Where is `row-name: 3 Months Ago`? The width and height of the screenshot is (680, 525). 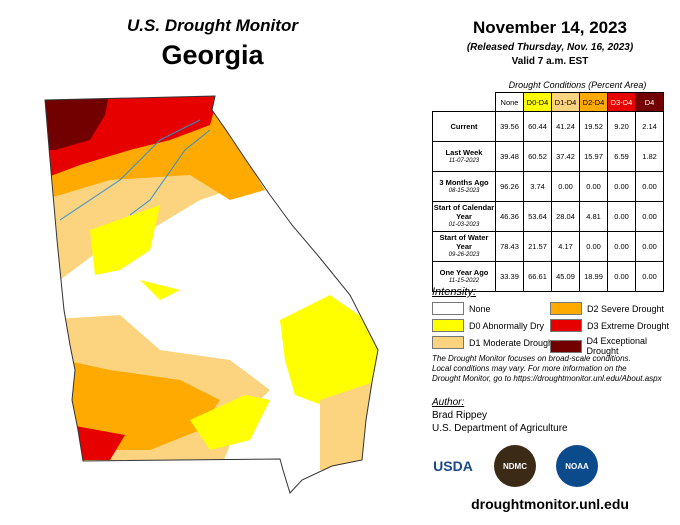 row-name: 3 Months Ago is located at coordinates (464, 182).